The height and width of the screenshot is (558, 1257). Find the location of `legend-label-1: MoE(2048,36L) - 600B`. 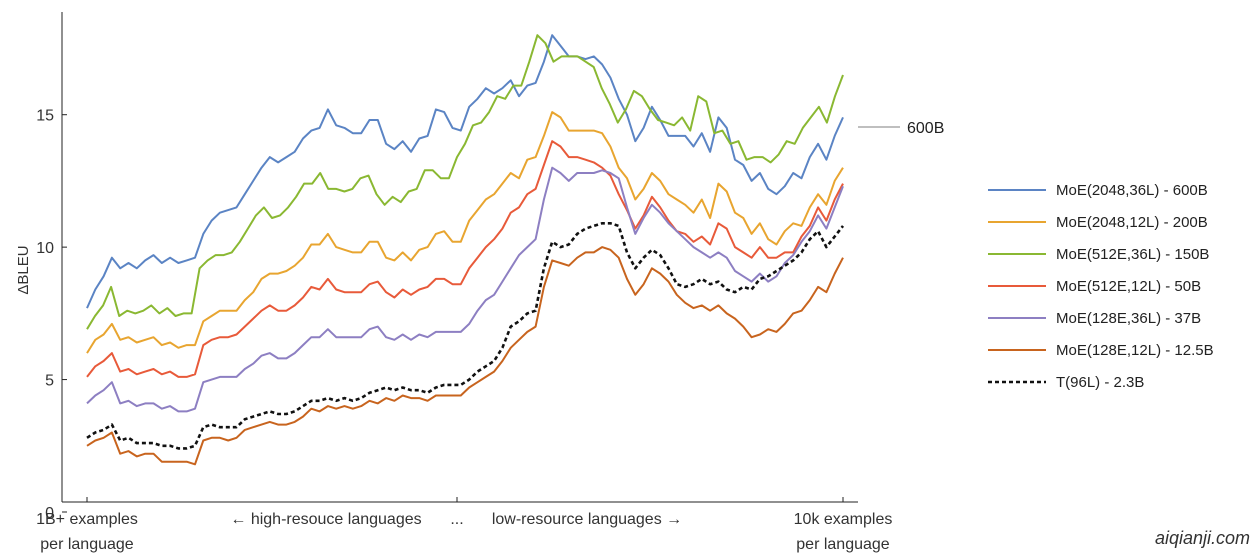

legend-label-1: MoE(2048,36L) - 600B is located at coordinates (1132, 190).